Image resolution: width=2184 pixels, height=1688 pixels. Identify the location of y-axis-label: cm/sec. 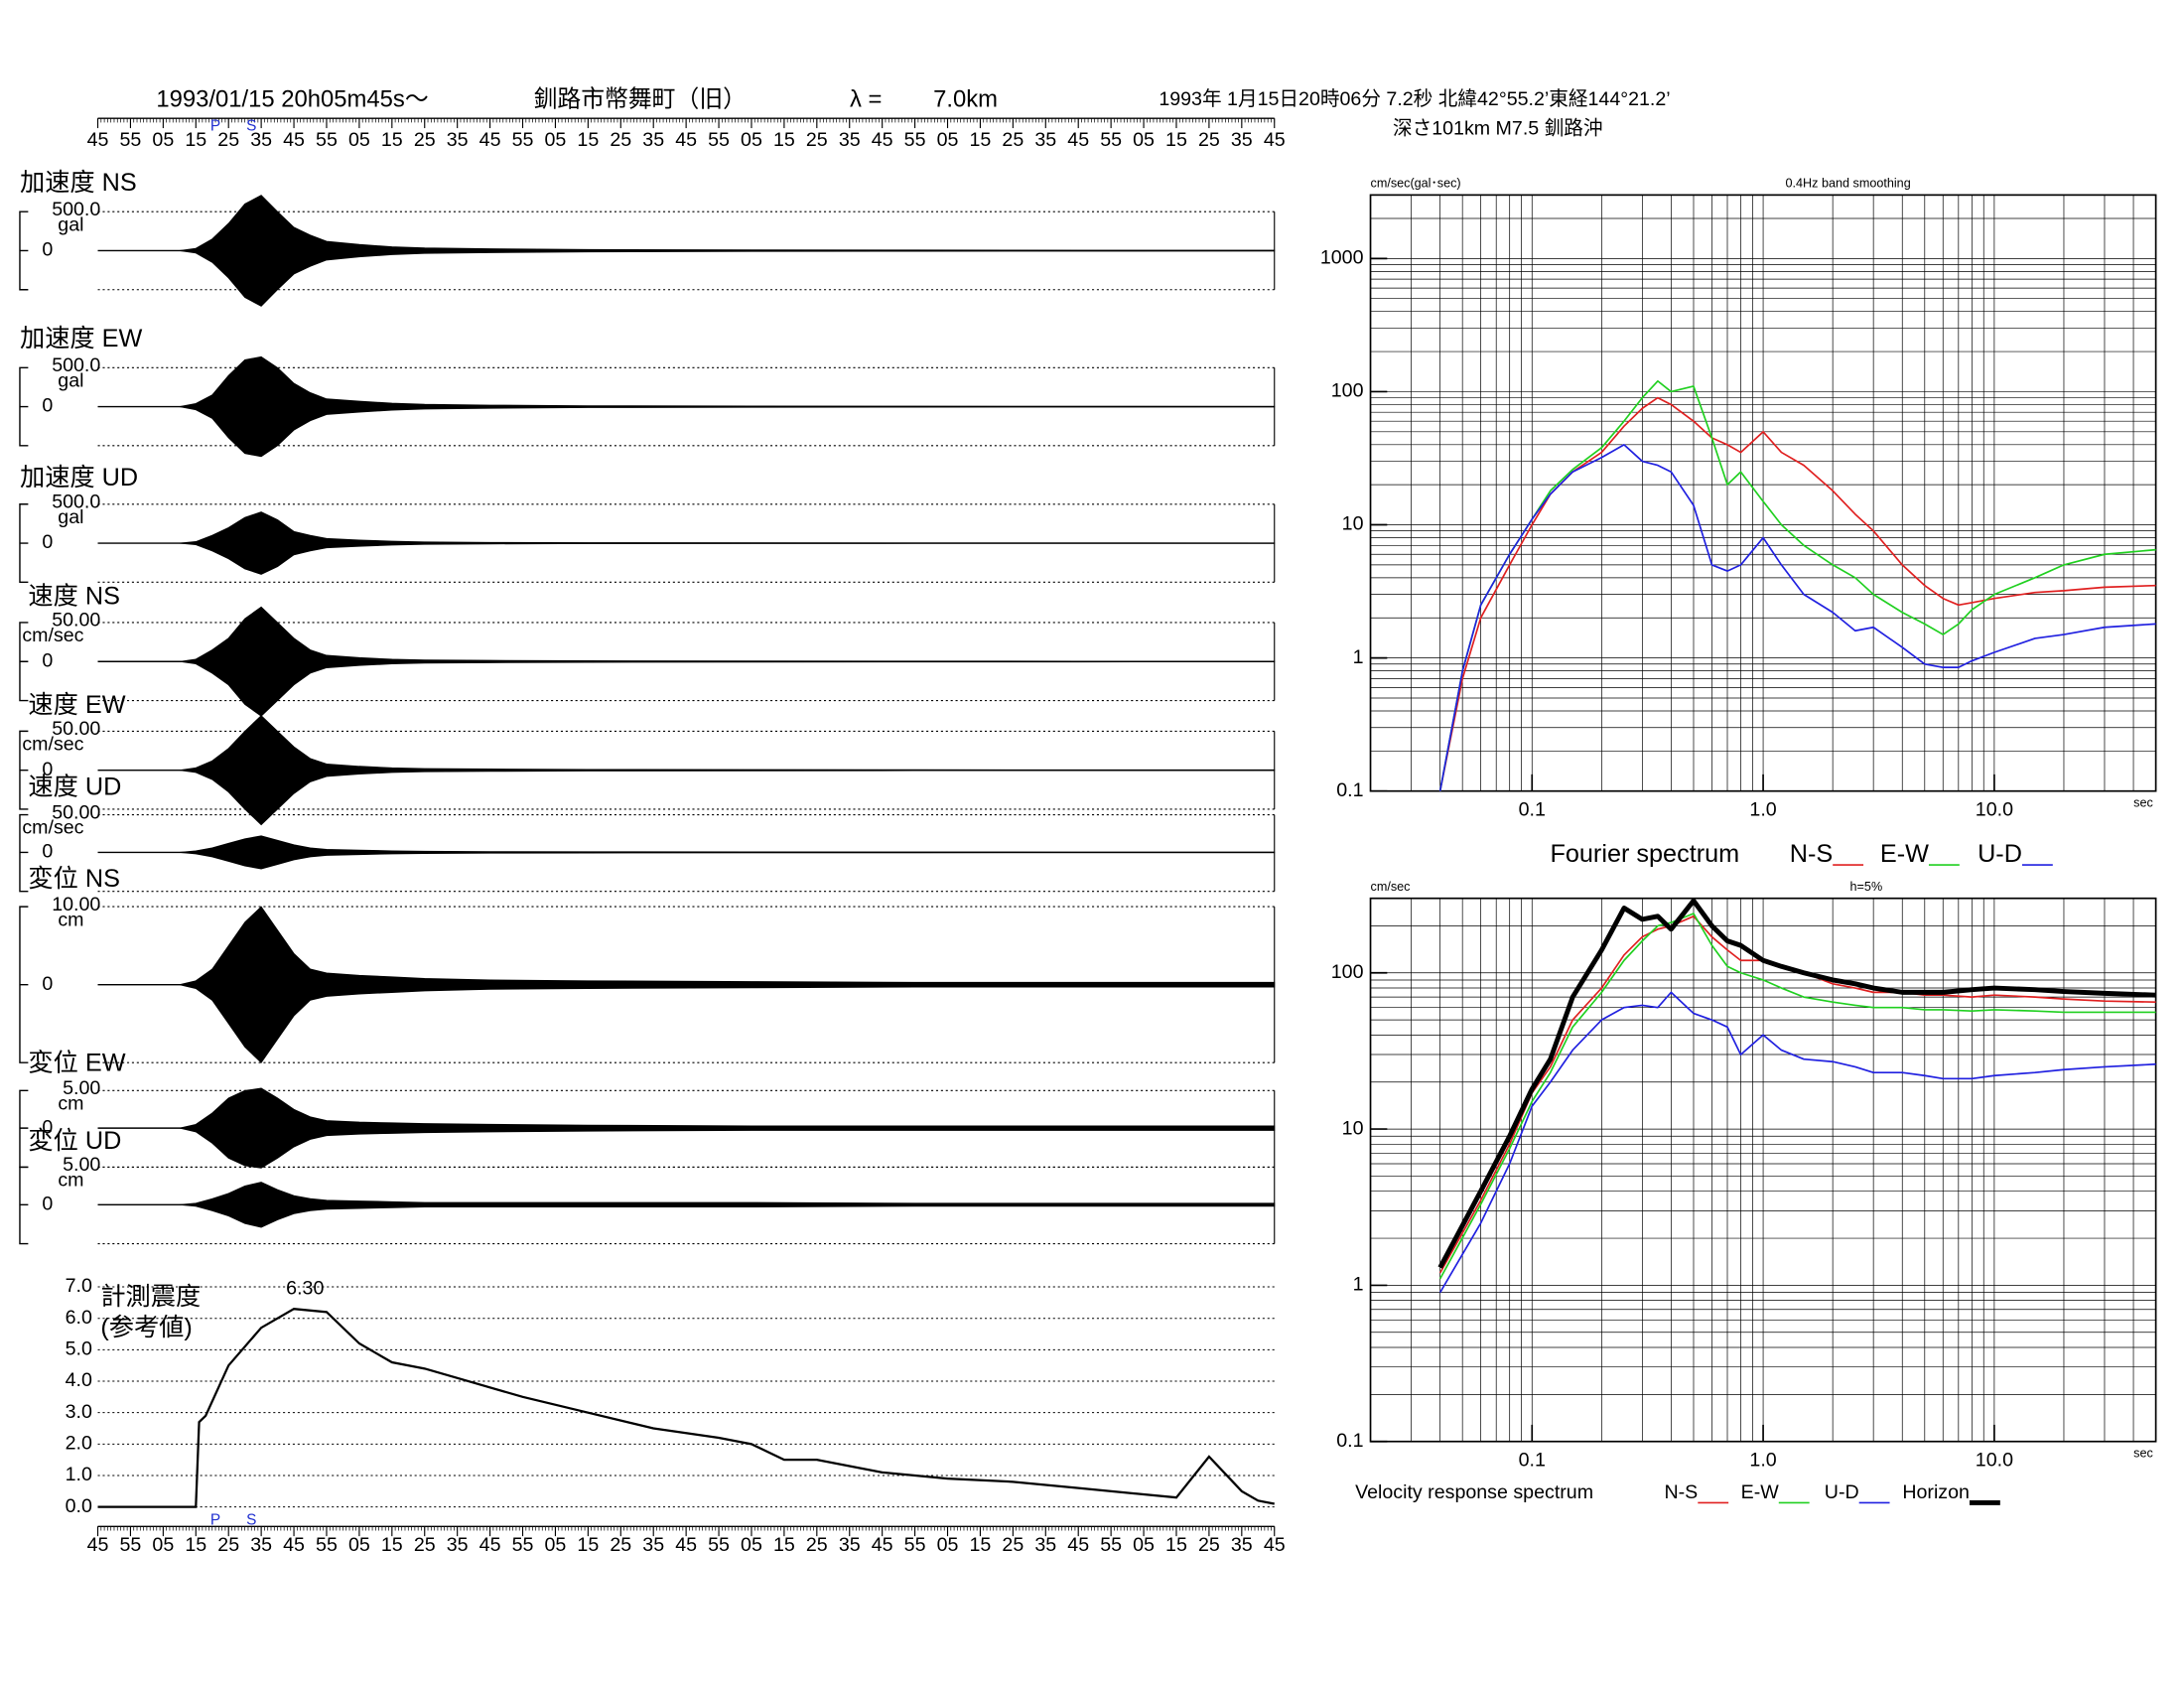
(1391, 887).